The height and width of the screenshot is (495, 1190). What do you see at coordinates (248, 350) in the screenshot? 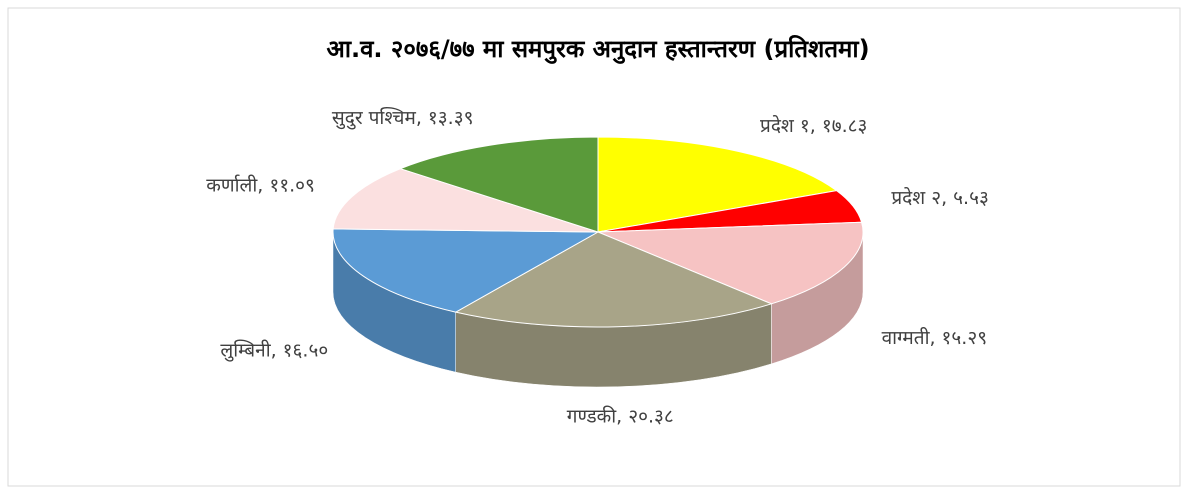
I see `category-label: लुम्बिनी,` at bounding box center [248, 350].